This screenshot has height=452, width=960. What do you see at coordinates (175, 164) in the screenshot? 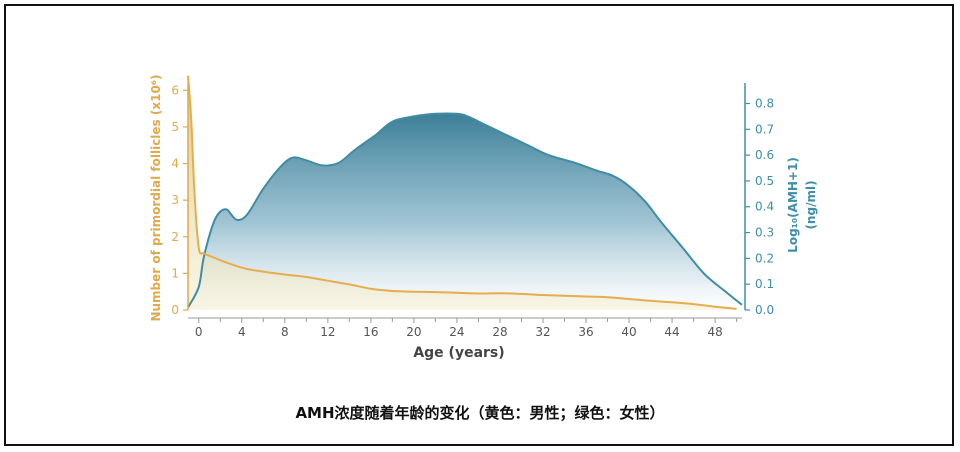
I see `left-tick-label: 4` at bounding box center [175, 164].